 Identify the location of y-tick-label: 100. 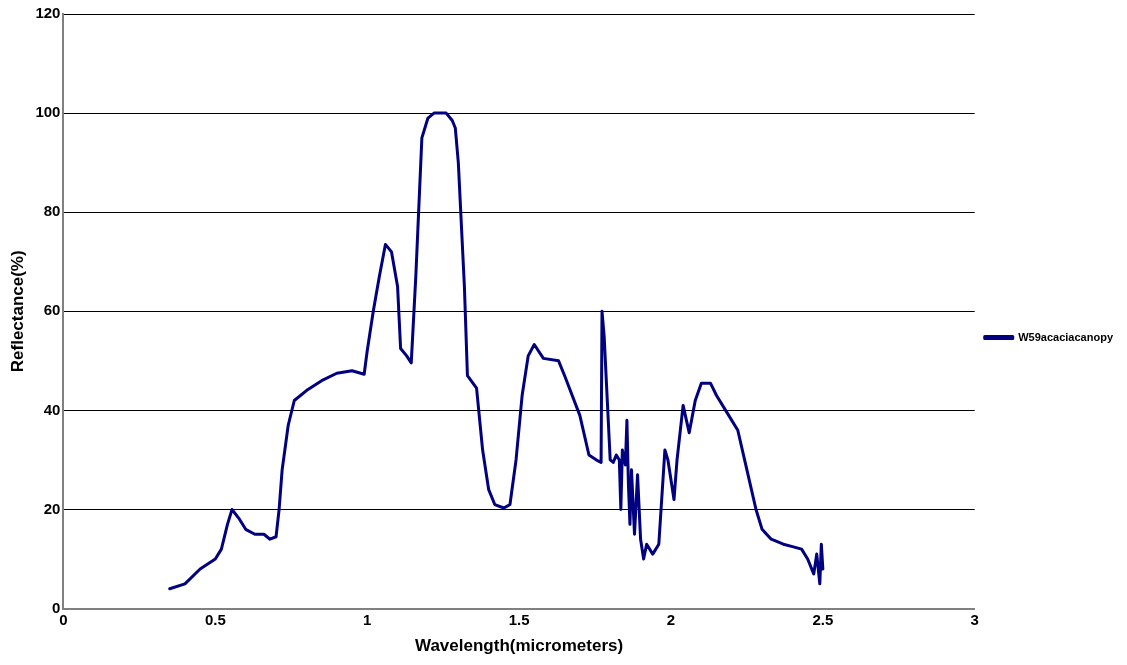
(48, 112).